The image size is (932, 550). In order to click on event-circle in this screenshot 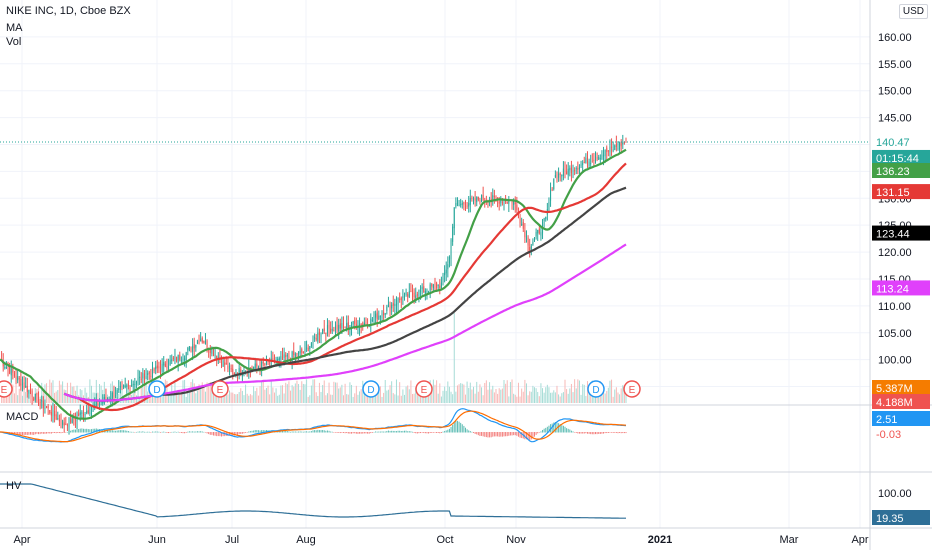, I will do `click(220, 389)`.